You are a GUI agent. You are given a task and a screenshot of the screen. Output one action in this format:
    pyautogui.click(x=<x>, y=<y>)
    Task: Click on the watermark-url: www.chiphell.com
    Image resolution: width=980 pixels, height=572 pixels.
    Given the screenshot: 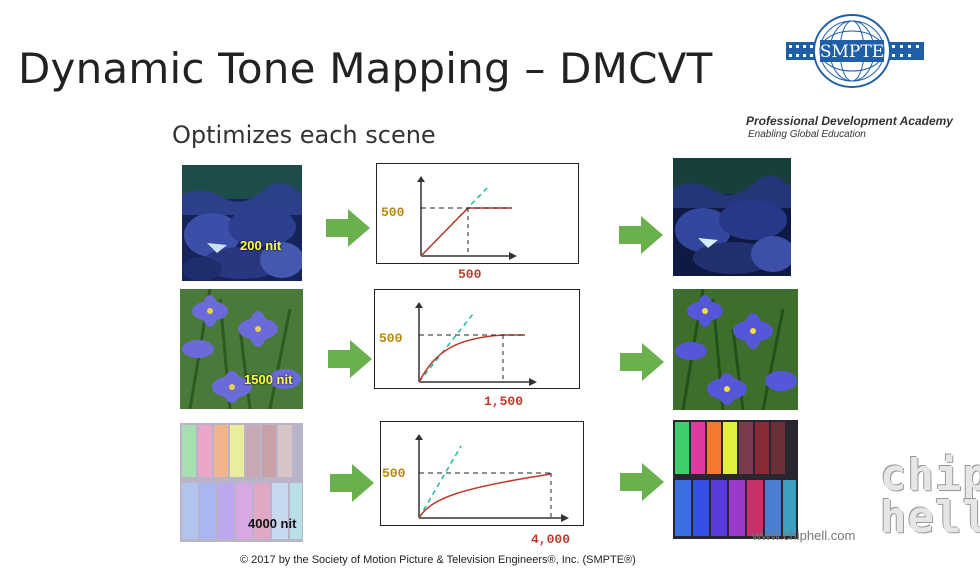 What is the action you would take?
    pyautogui.click(x=804, y=535)
    